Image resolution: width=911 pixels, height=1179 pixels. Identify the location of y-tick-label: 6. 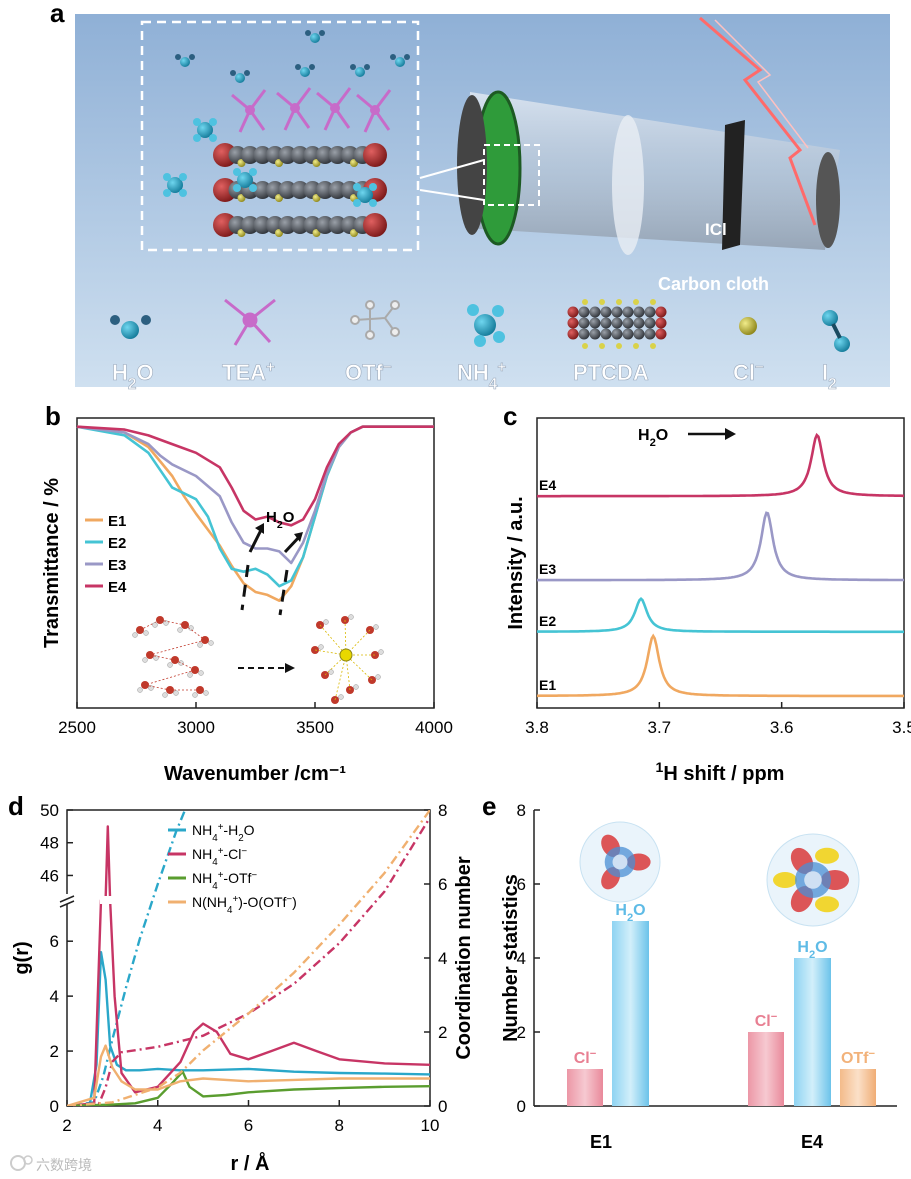
(54, 941).